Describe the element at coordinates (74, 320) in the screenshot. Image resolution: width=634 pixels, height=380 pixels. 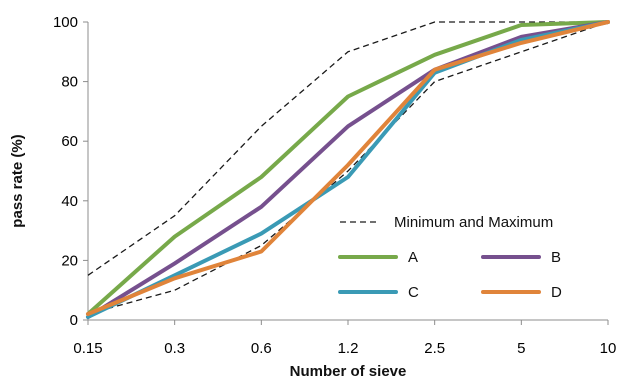
I see `y-tick-label: 0` at that location.